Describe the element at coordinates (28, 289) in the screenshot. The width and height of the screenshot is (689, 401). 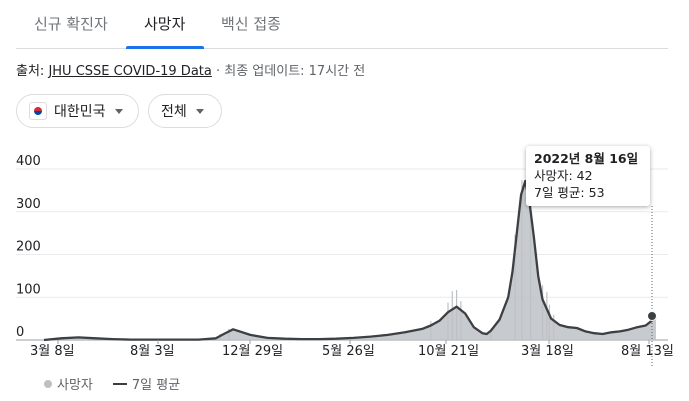
I see `y-tick-label: 100` at that location.